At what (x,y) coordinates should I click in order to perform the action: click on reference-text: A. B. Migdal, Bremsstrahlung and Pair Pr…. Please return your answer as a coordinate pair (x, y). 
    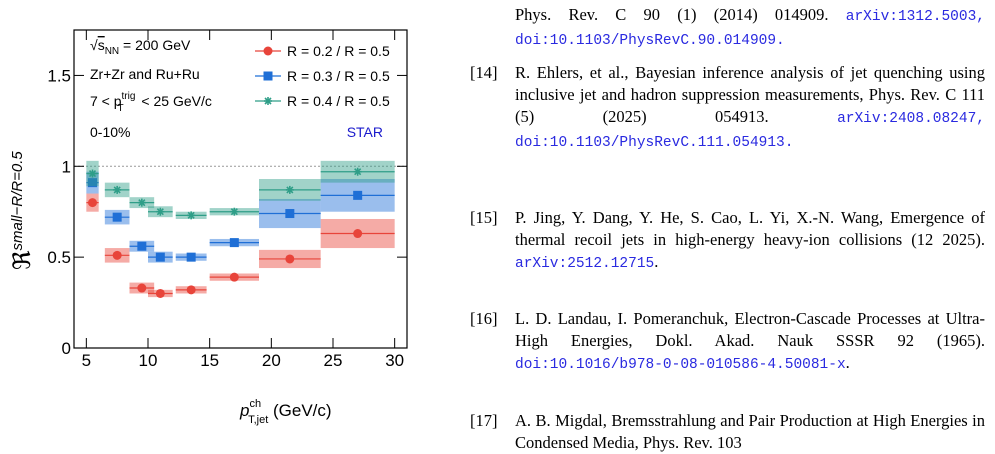
    Looking at the image, I should click on (750, 431).